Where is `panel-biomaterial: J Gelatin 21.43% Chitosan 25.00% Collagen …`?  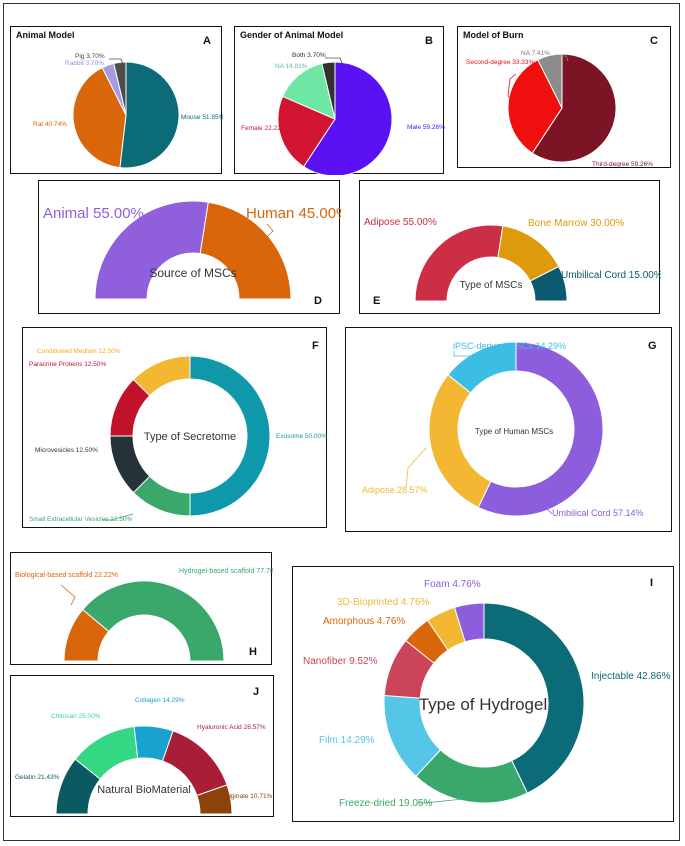
panel-biomaterial: J Gelatin 21.43% Chitosan 25.00% Collagen … is located at coordinates (142, 746).